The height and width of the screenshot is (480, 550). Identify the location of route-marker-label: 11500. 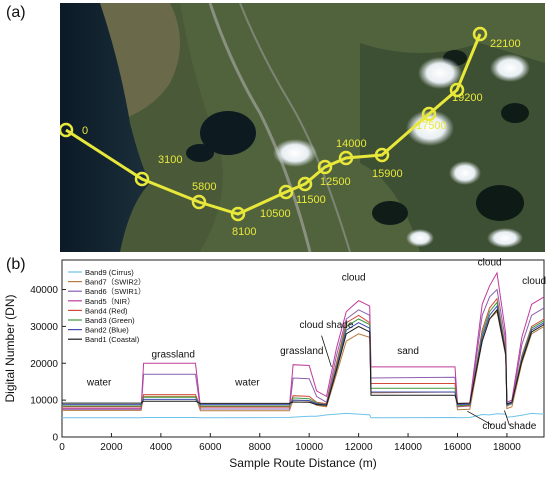
(311, 200).